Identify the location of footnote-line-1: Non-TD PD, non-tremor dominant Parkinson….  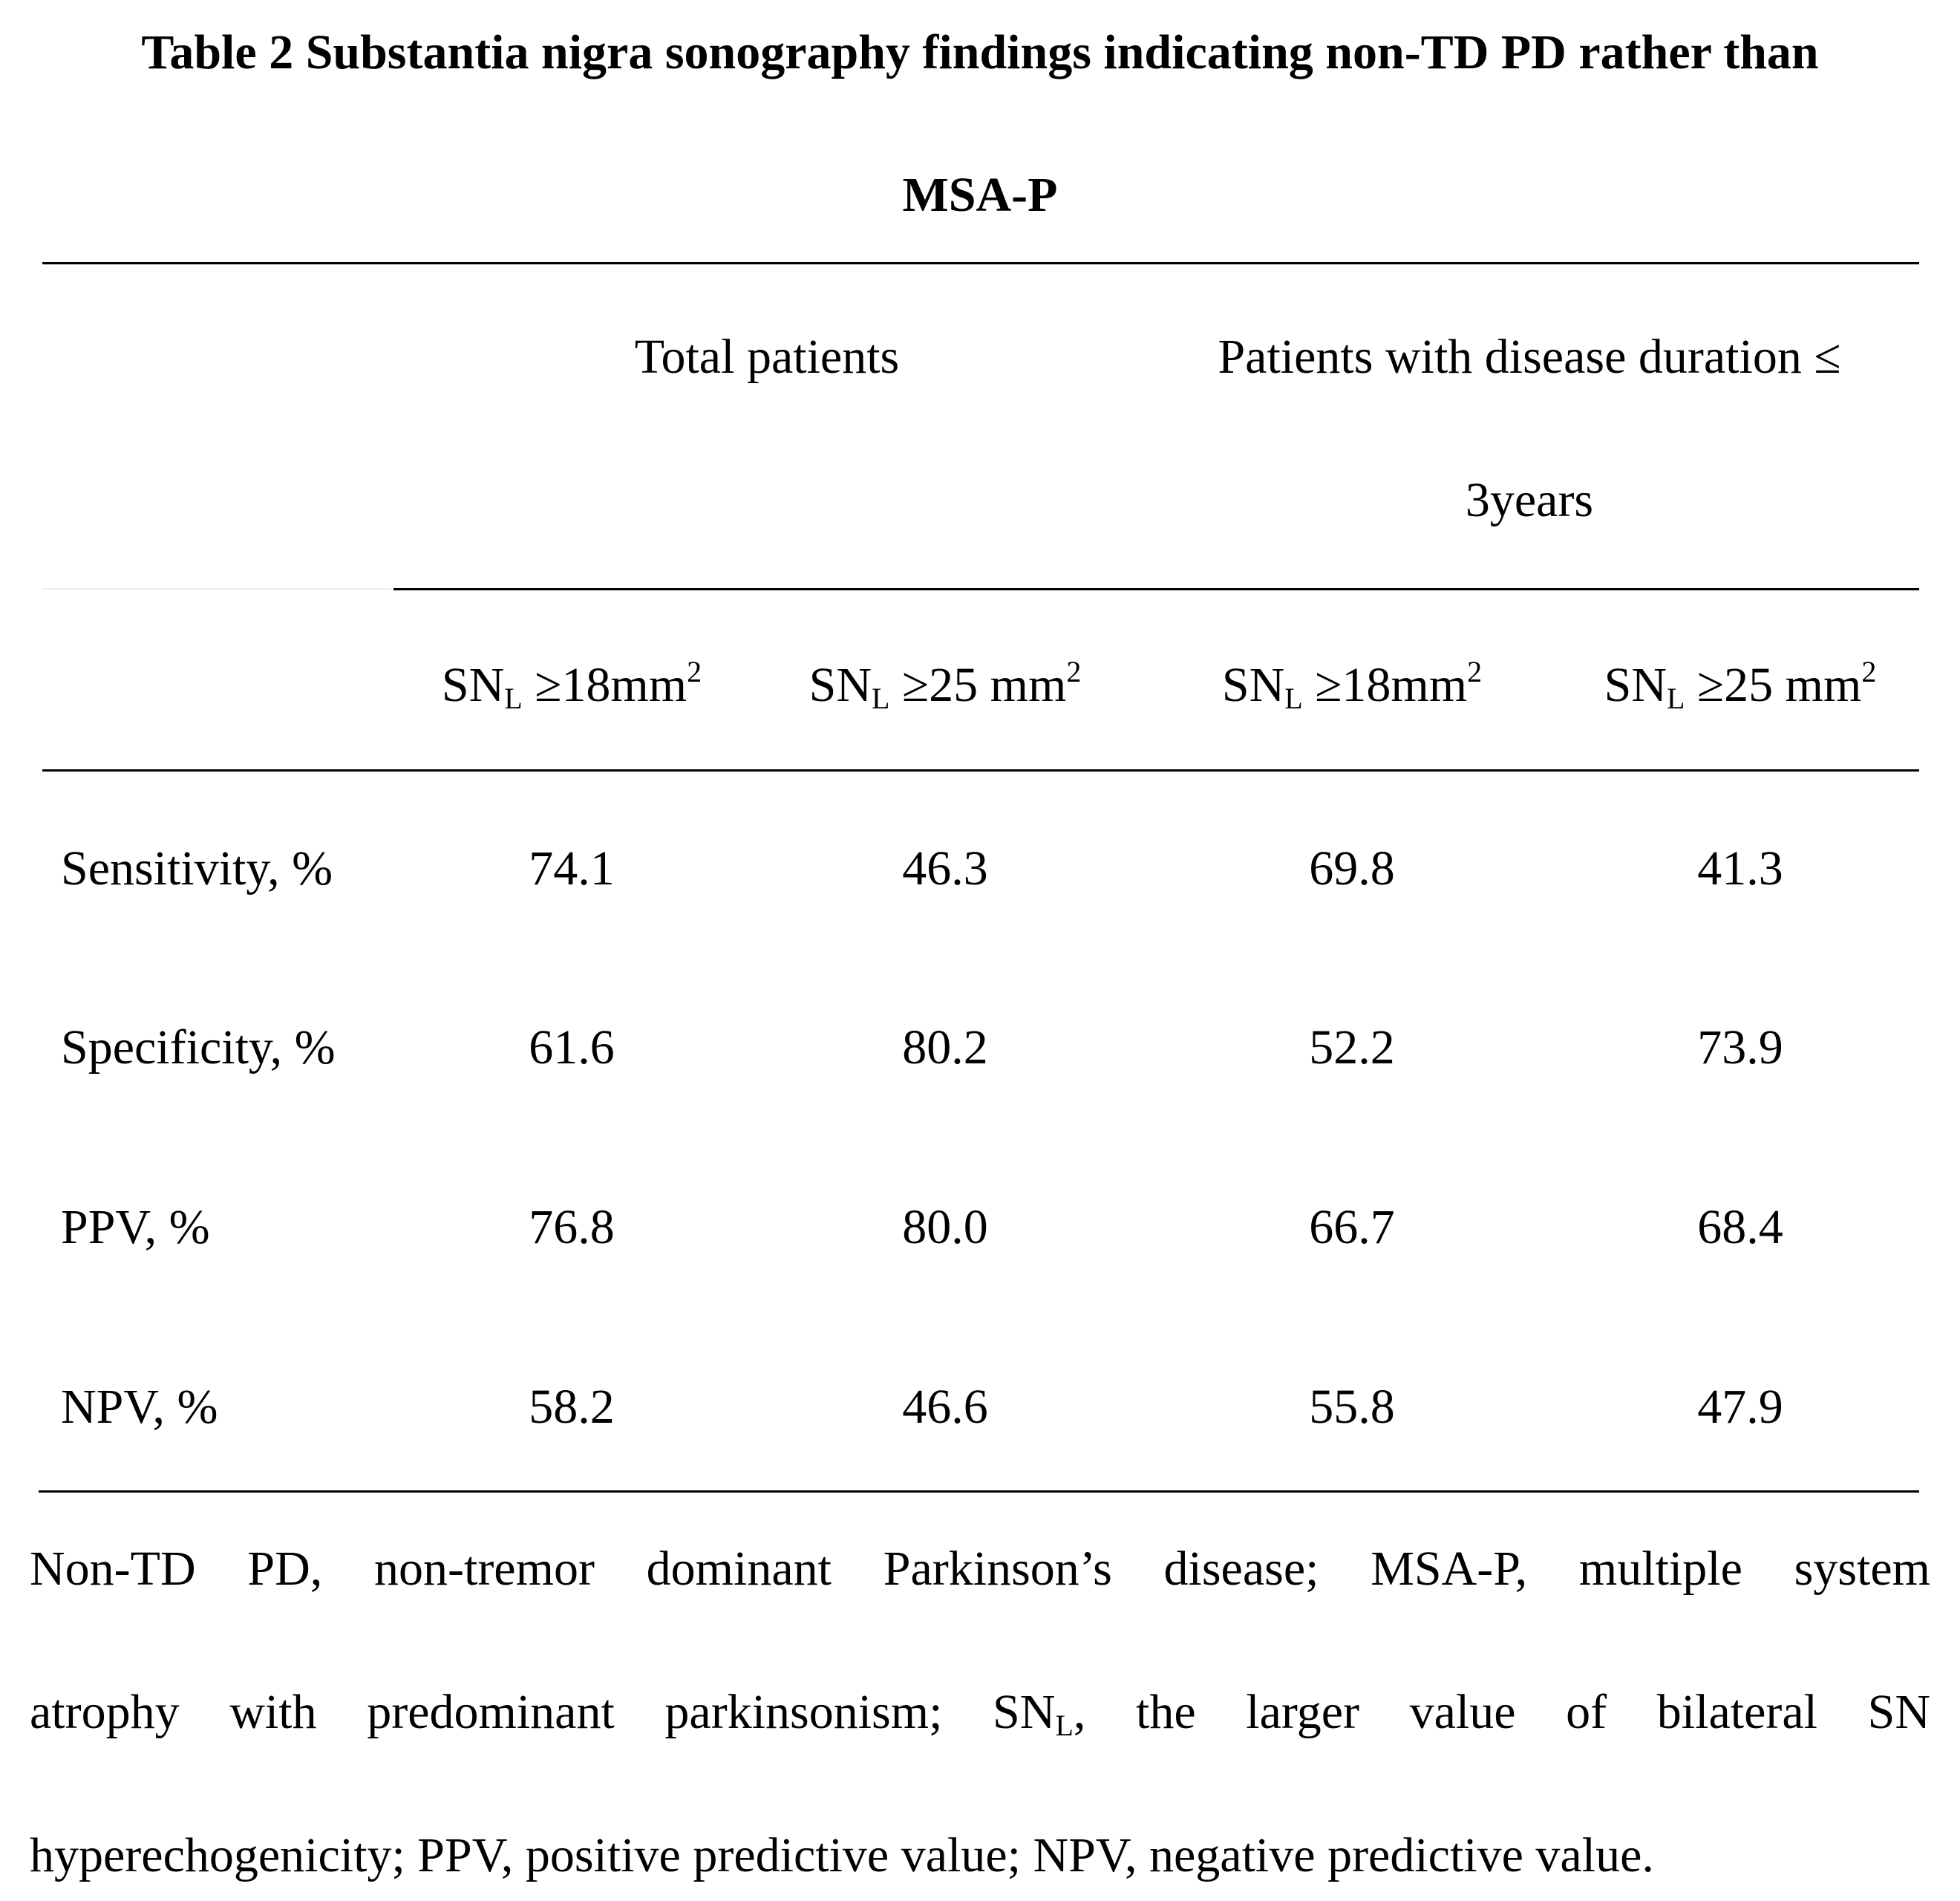
(980, 1569).